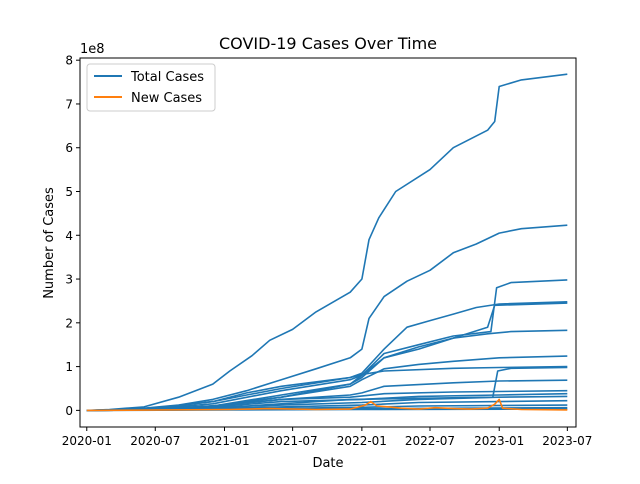 This screenshot has height=484, width=640. Describe the element at coordinates (327, 463) in the screenshot. I see `x-axis-label: Date` at that location.